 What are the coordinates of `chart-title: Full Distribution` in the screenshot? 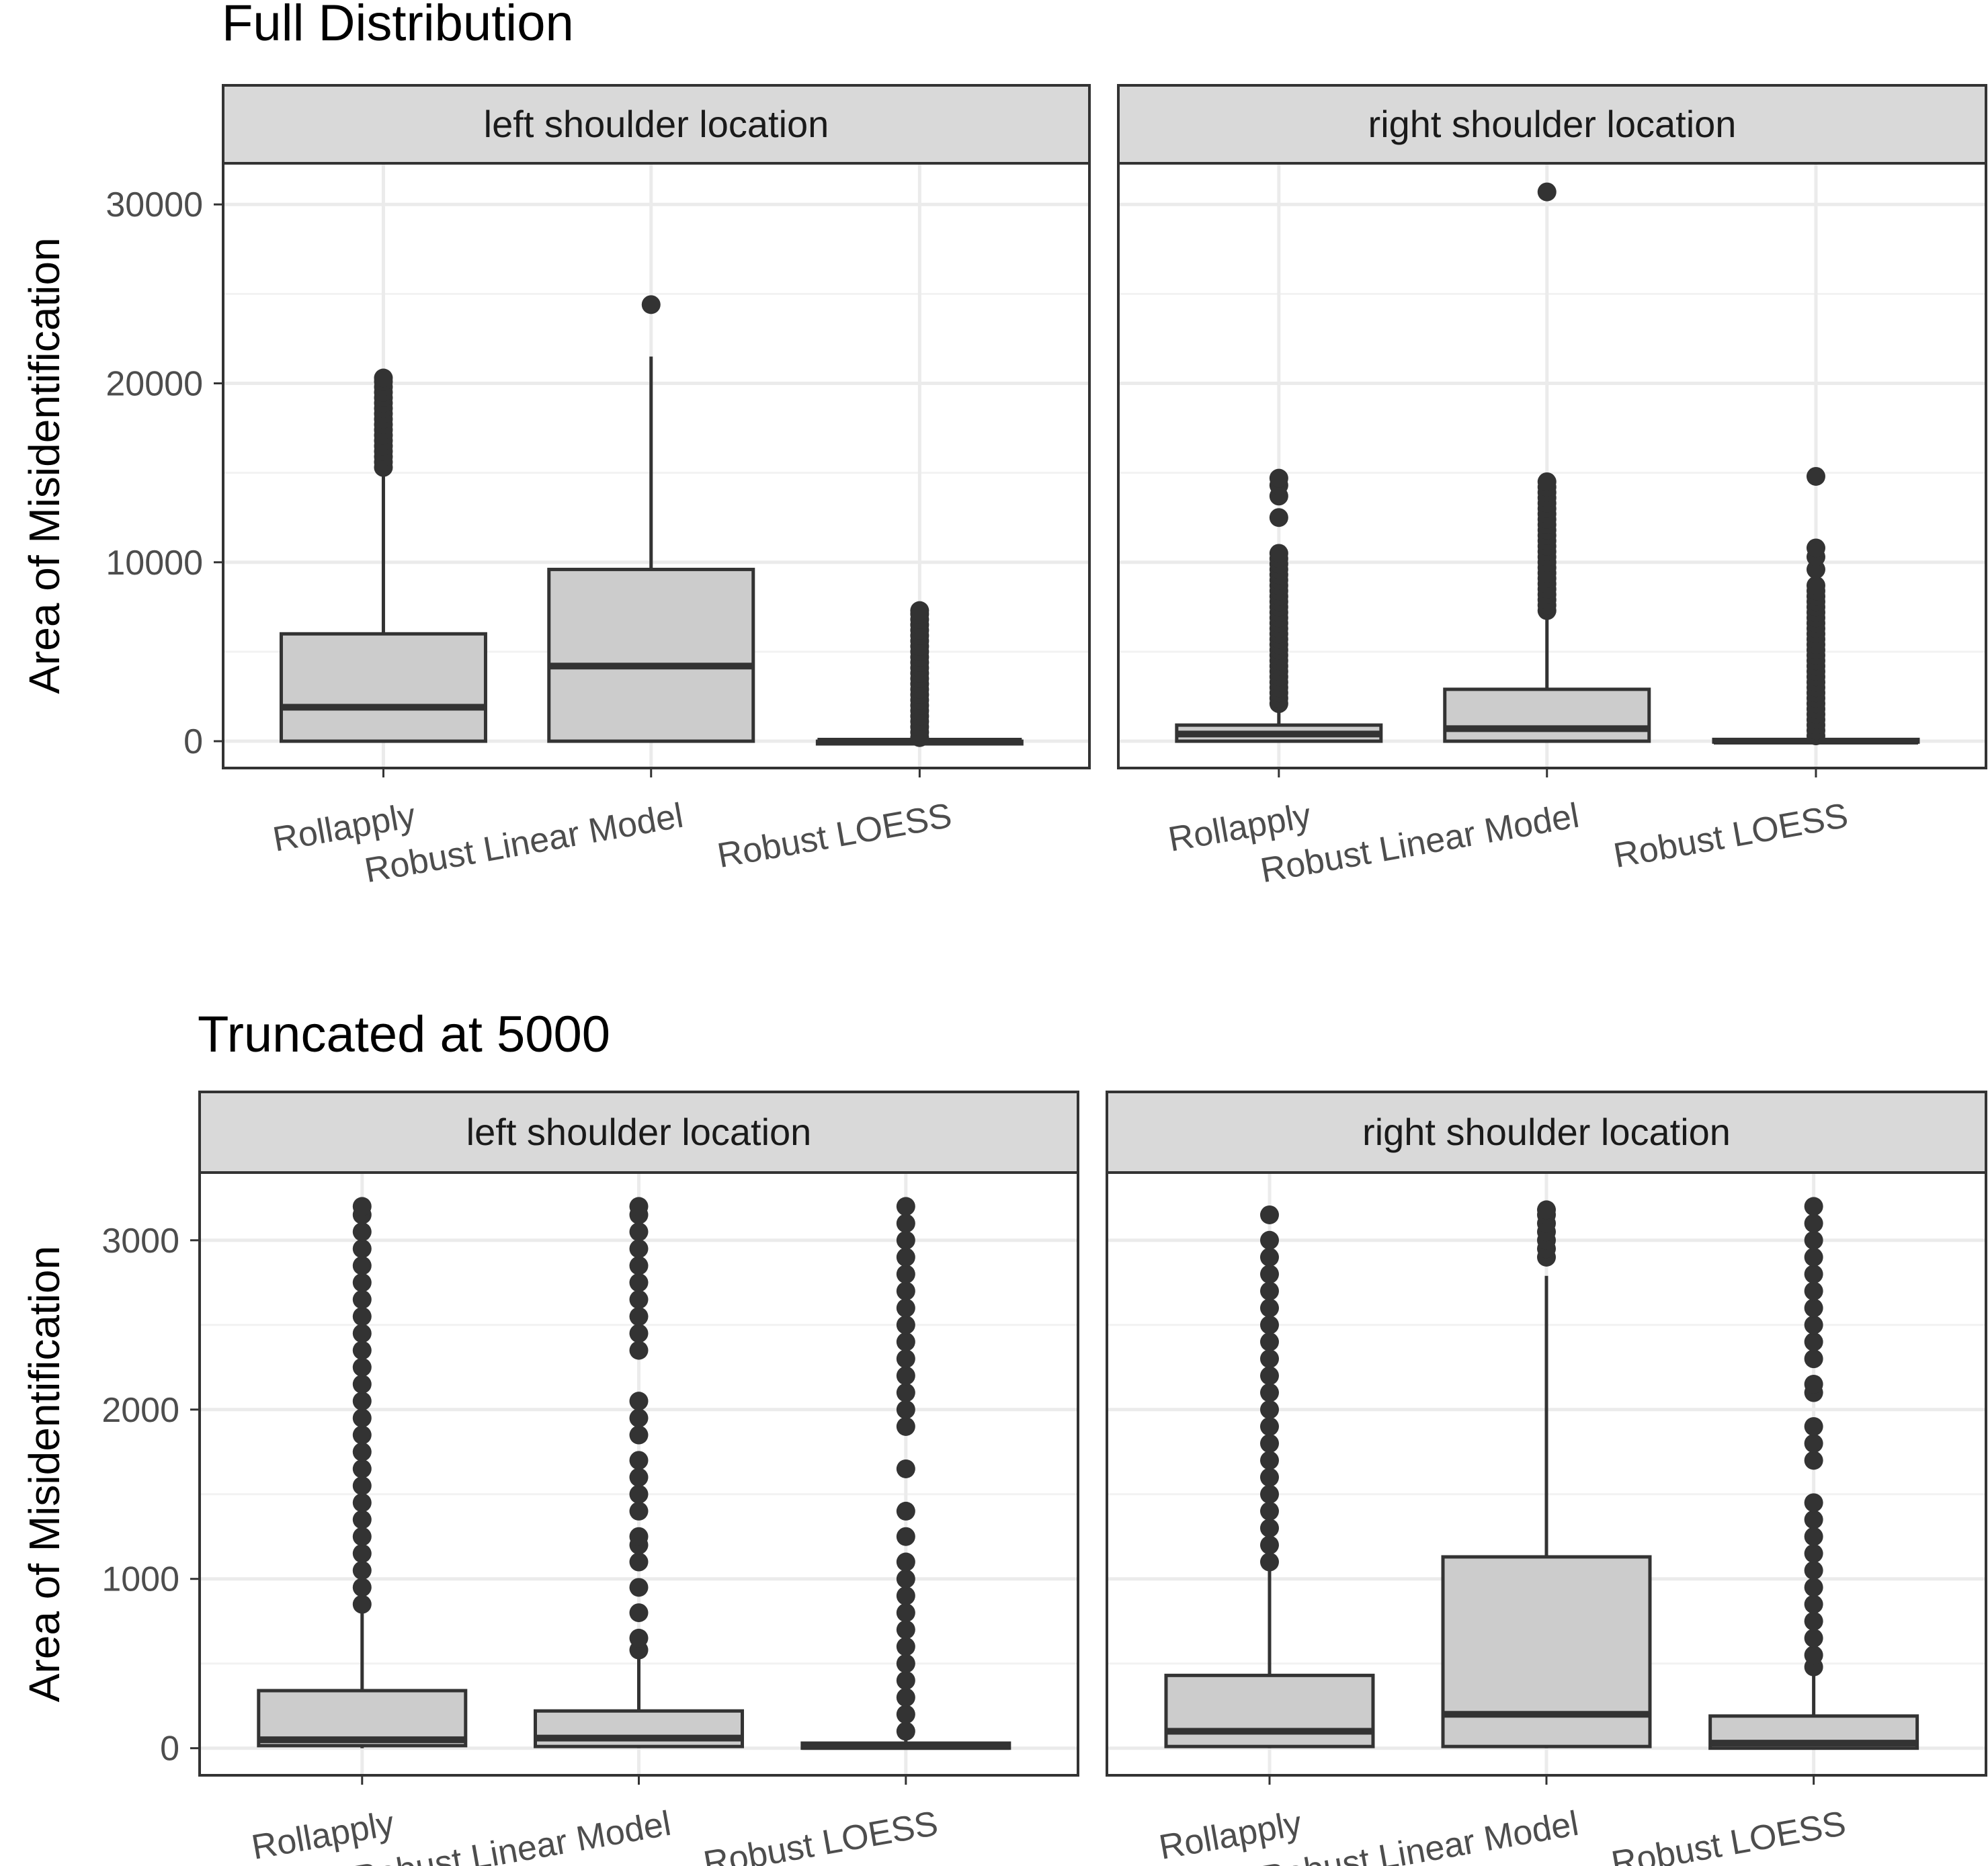 It's located at (398, 26).